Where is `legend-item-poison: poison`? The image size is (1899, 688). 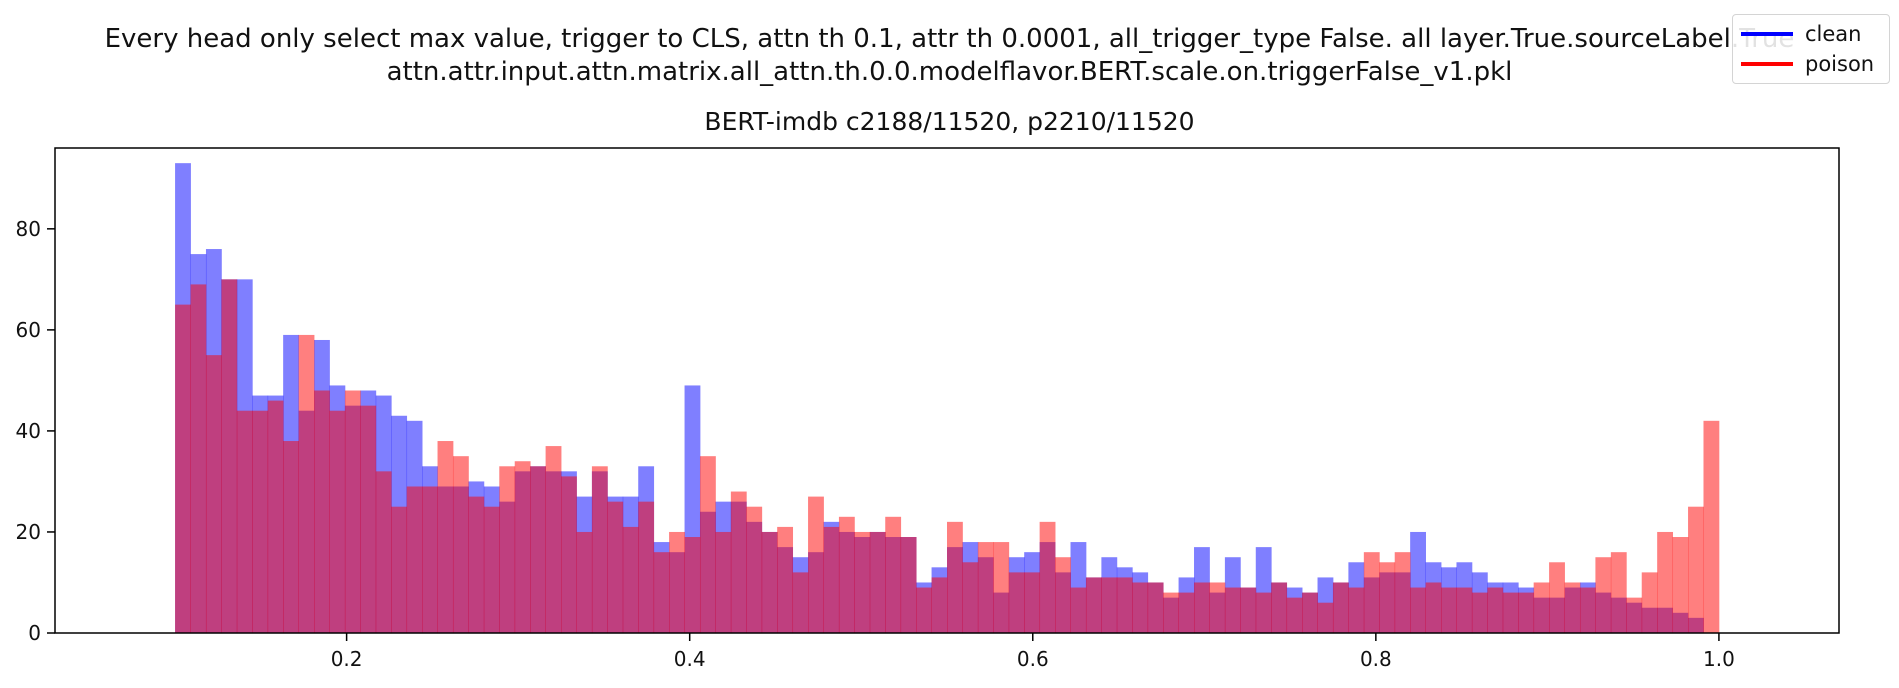 legend-item-poison: poison is located at coordinates (1807, 64).